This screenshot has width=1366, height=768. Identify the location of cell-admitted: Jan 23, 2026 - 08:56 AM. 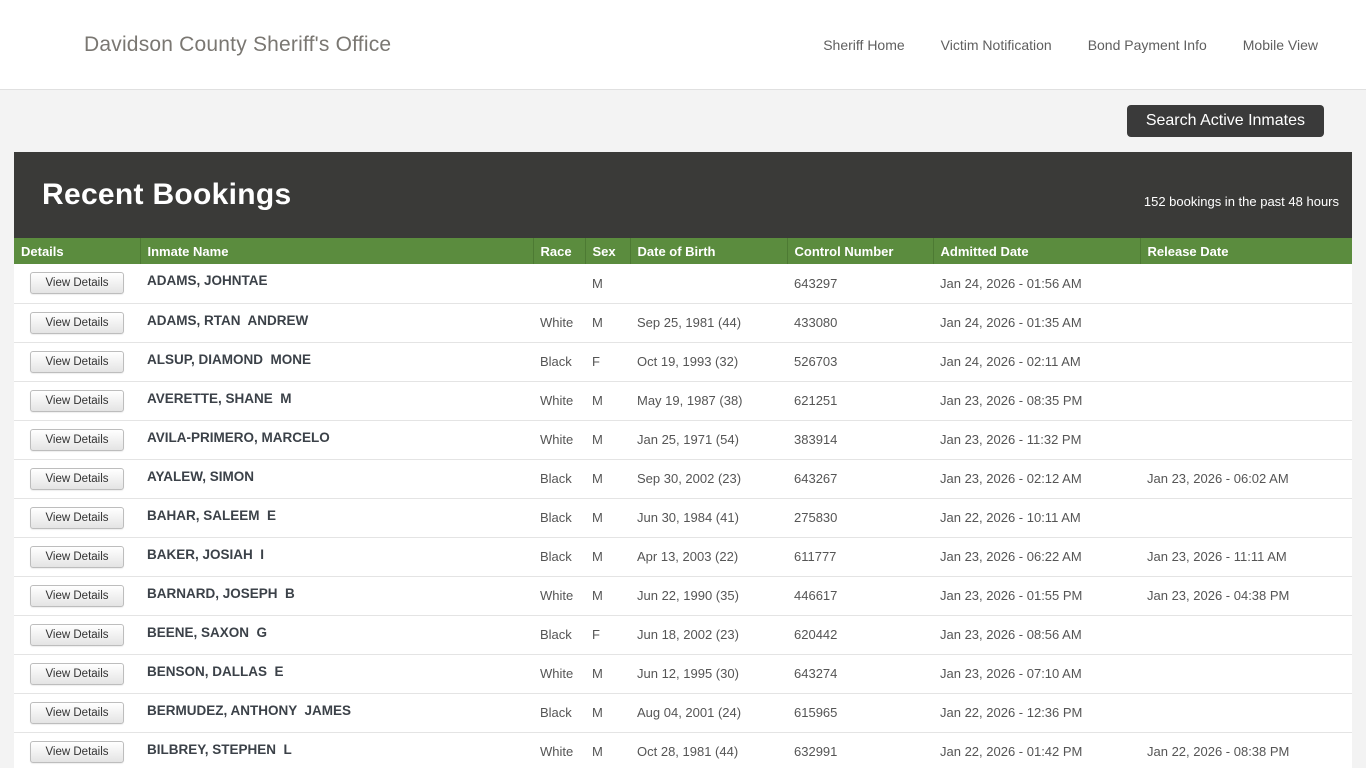
(1036, 635).